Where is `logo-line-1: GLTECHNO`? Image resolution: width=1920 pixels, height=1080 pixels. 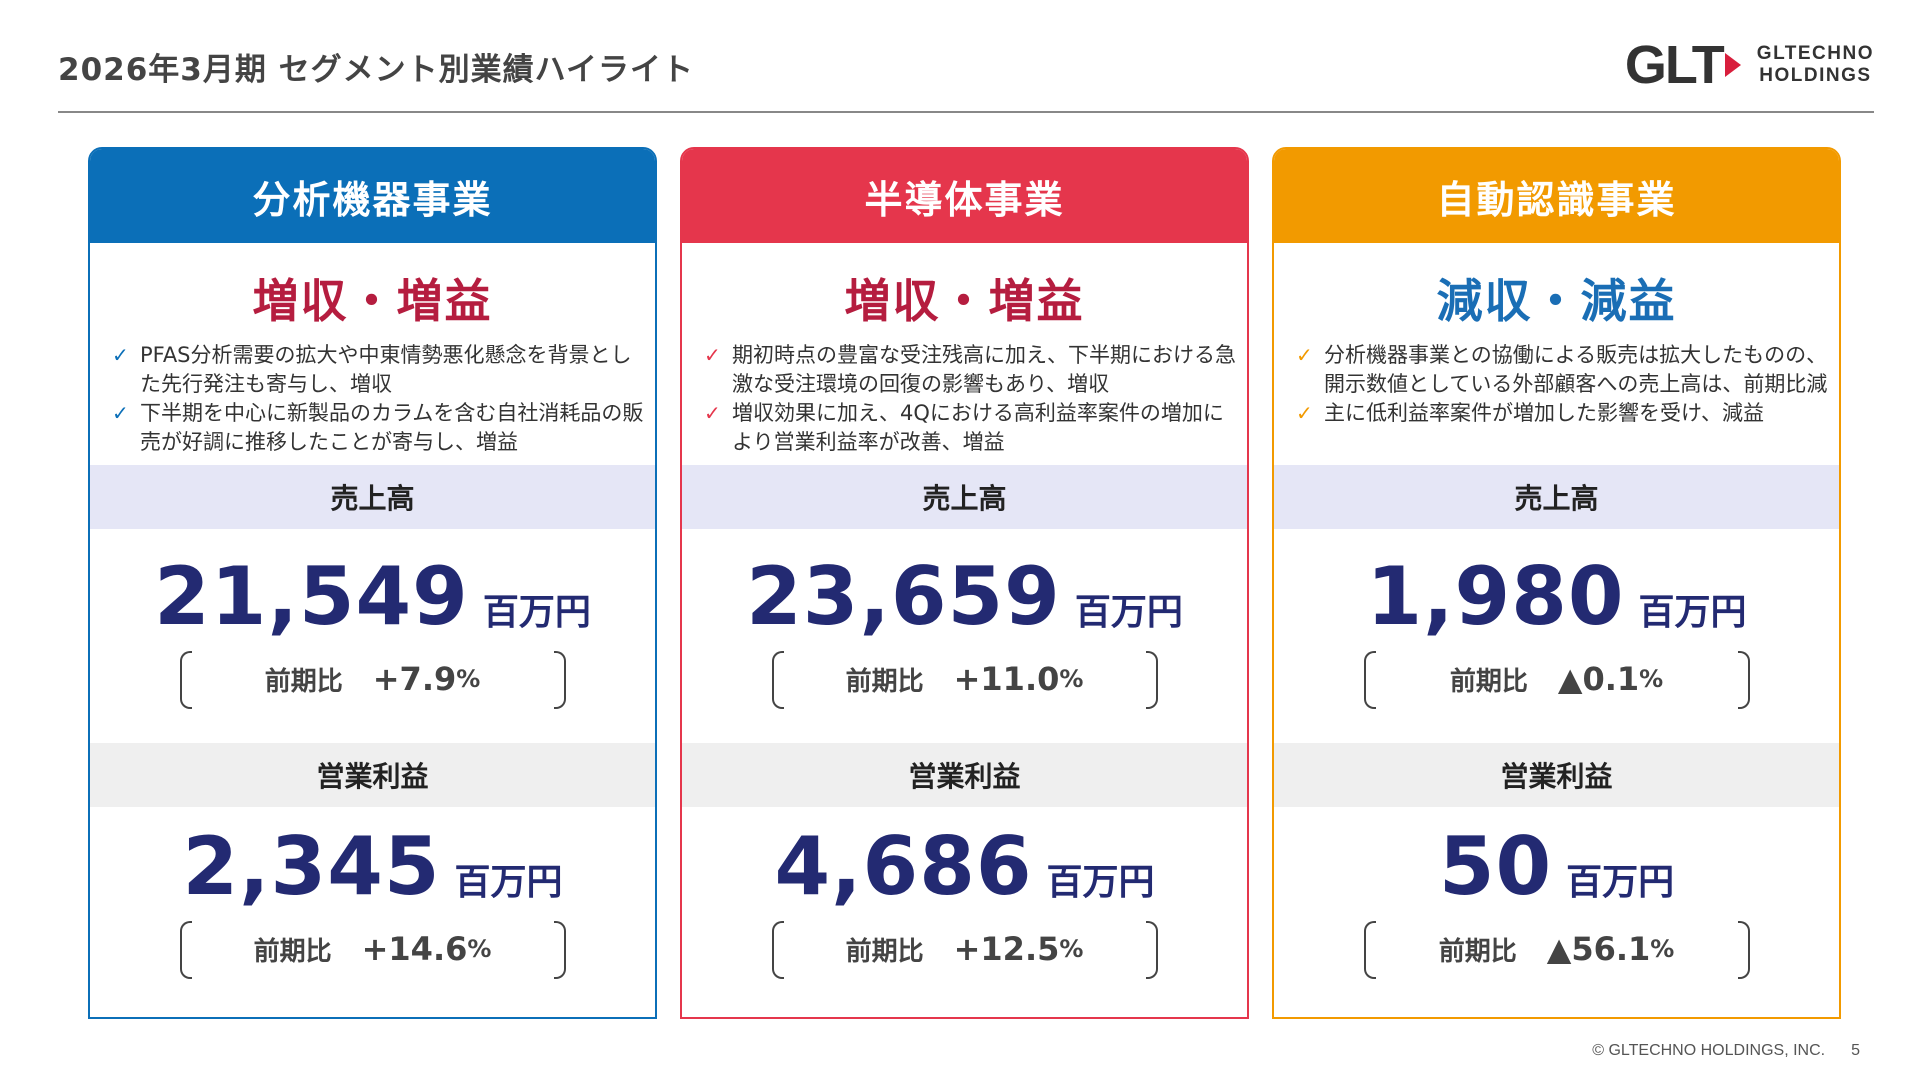
logo-line-1: GLTECHNO is located at coordinates (1815, 54).